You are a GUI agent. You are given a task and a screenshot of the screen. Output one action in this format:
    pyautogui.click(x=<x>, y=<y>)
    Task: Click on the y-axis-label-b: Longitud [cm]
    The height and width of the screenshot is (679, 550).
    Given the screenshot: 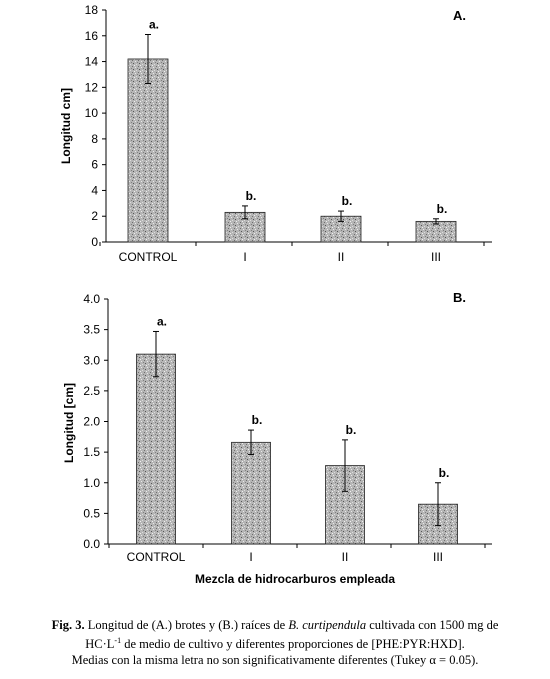 What is the action you would take?
    pyautogui.click(x=69, y=423)
    